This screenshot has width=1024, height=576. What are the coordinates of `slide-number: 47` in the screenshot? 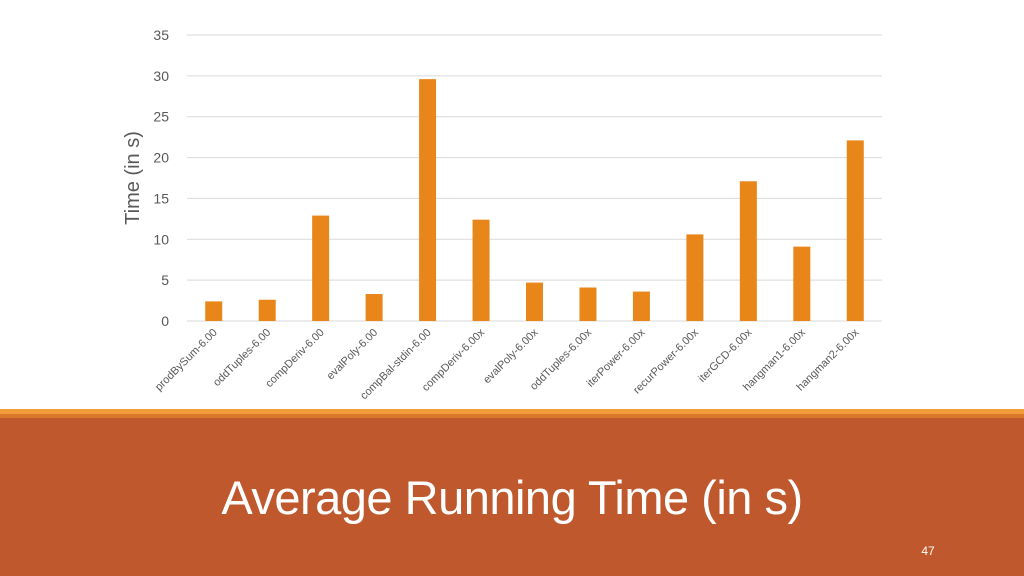 It's located at (928, 551).